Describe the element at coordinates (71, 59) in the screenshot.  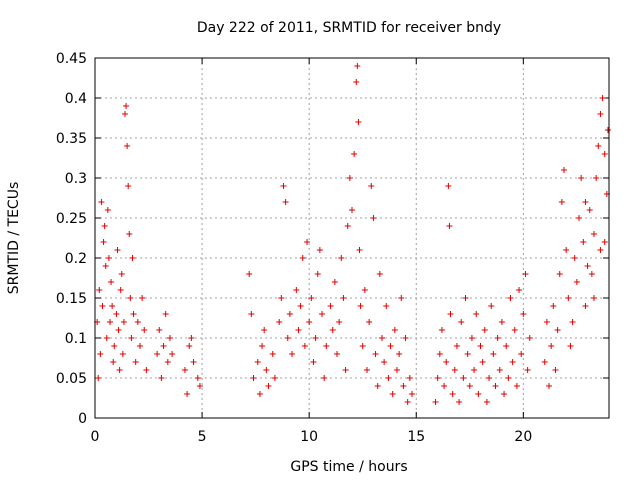
I see `y-tick-label: 0.45` at that location.